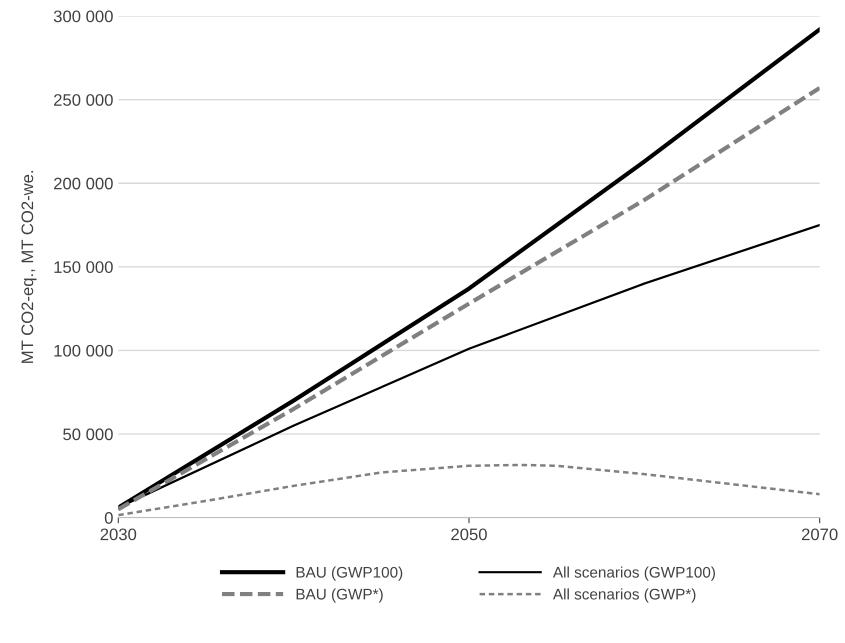  I want to click on legend-label: All scenarios (GWP*), so click(624, 595).